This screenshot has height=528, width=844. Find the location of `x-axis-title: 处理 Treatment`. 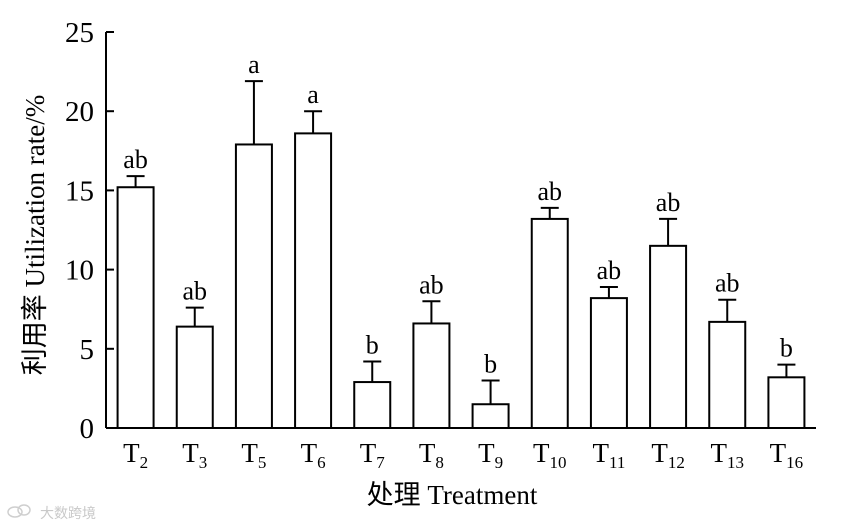

x-axis-title: 处理 Treatment is located at coordinates (452, 495).